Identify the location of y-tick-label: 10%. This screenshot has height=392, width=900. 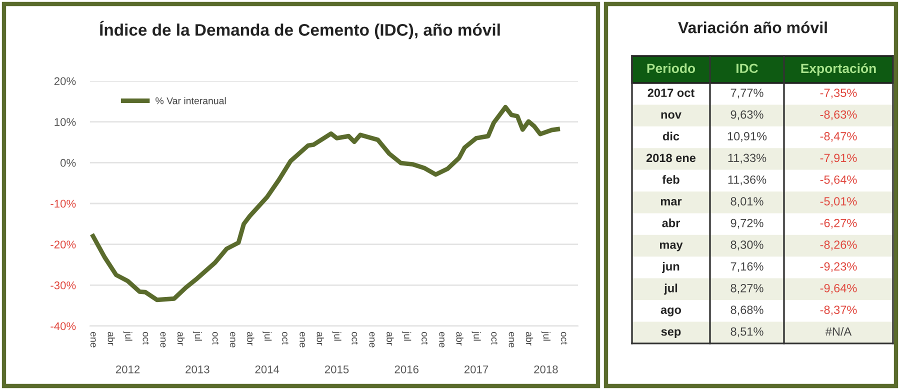
(65, 122).